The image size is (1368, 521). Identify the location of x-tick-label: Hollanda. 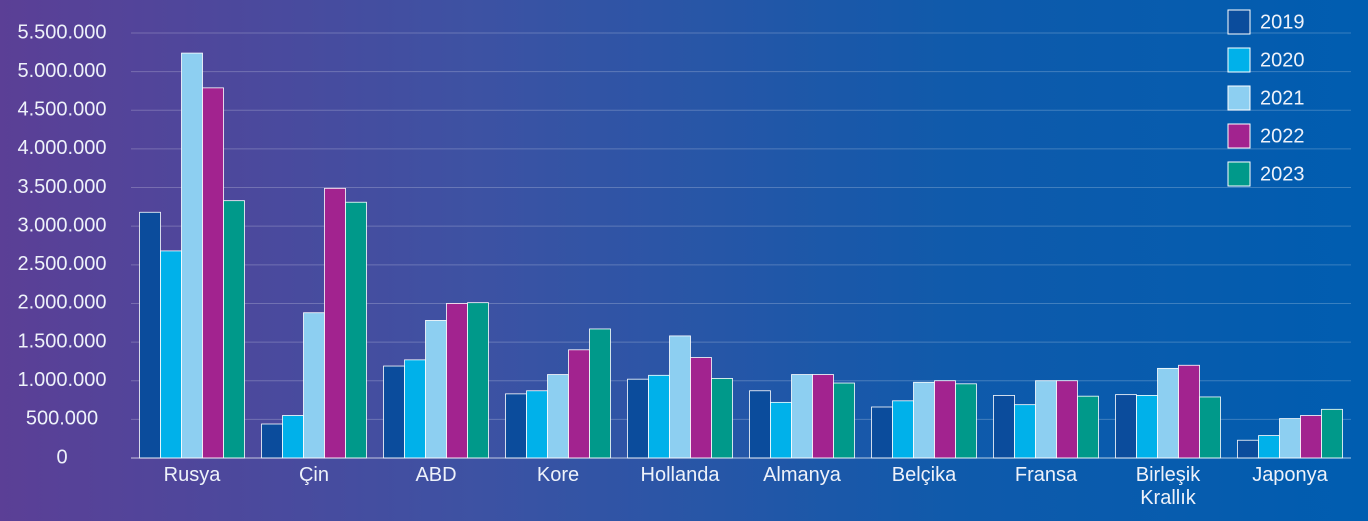
(680, 475).